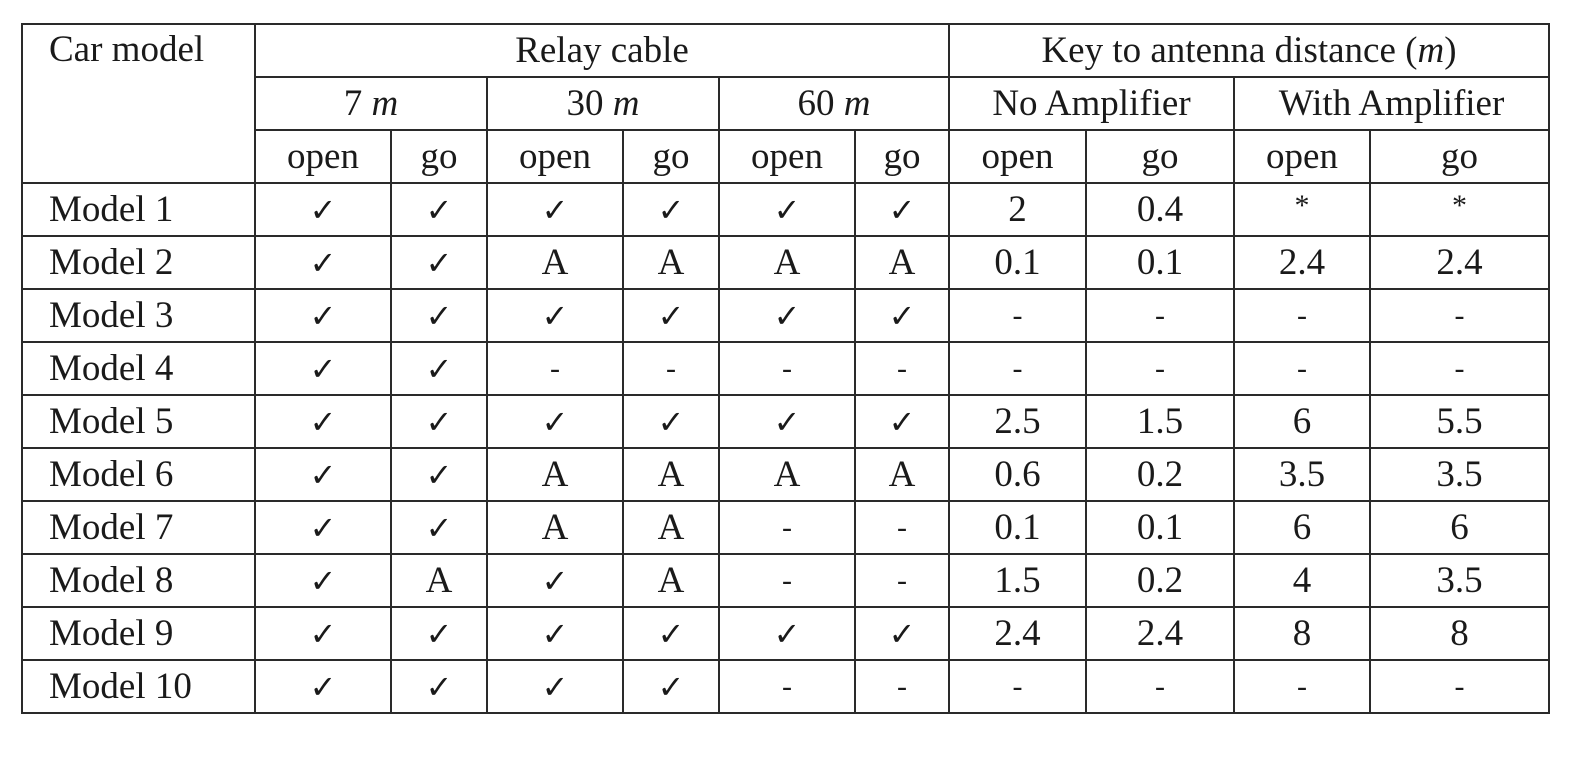 The width and height of the screenshot is (1578, 763). I want to click on car-model-cell: Model 10, so click(138, 686).